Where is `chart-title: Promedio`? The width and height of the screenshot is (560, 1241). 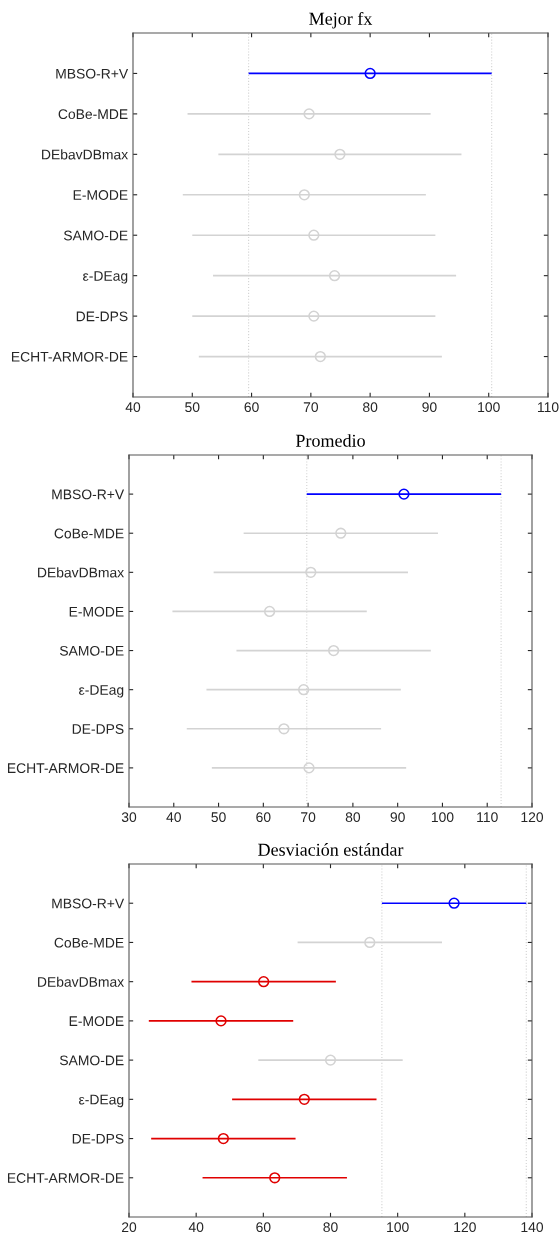 chart-title: Promedio is located at coordinates (330, 440).